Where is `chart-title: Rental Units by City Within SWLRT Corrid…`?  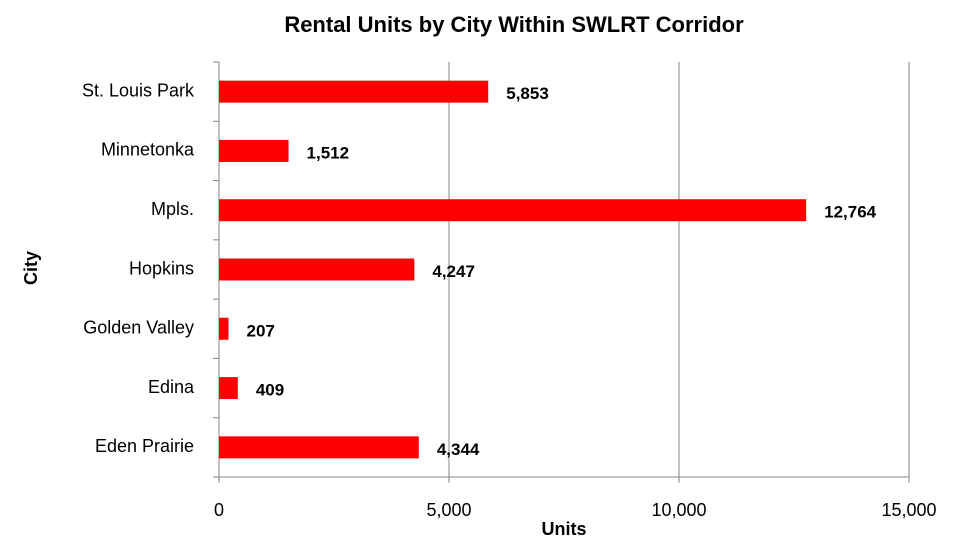
chart-title: Rental Units by City Within SWLRT Corrid… is located at coordinates (514, 24).